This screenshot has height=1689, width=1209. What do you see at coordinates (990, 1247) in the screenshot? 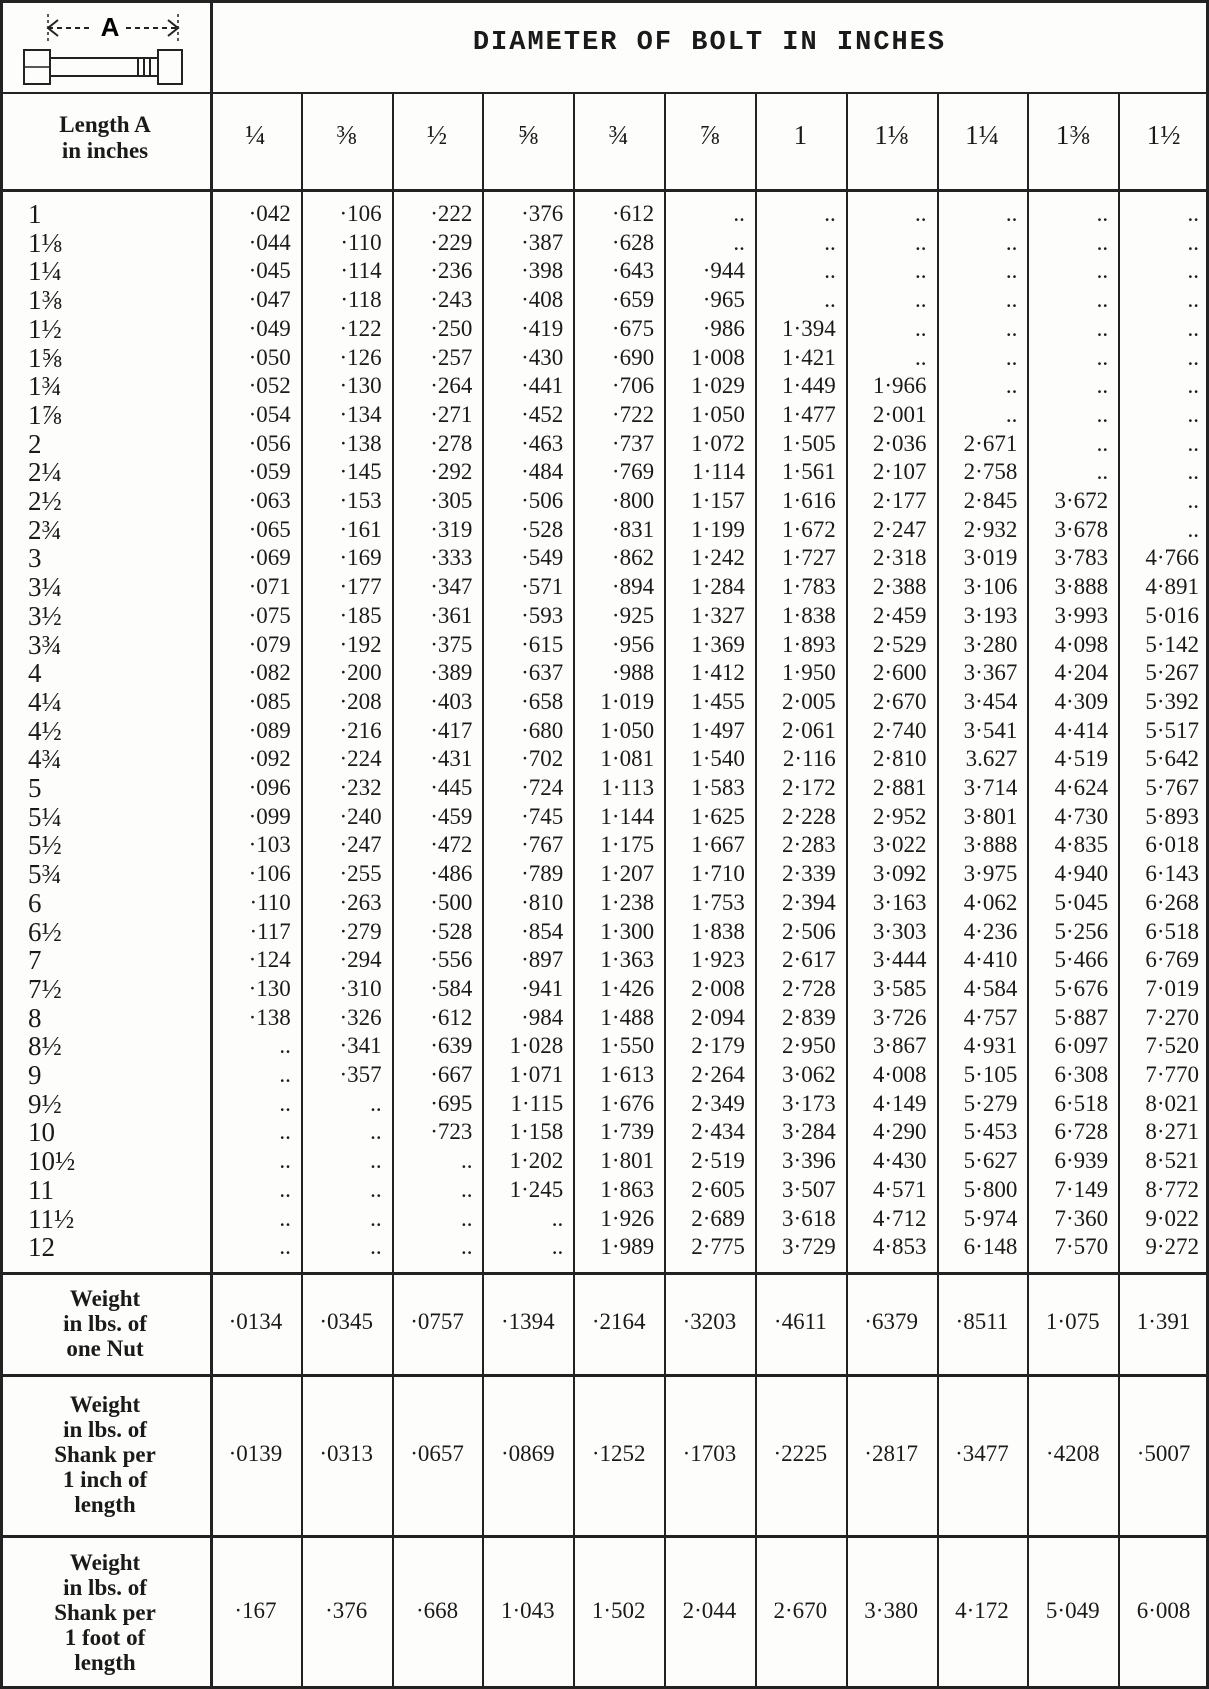
I see `weight-cell: 6·148` at bounding box center [990, 1247].